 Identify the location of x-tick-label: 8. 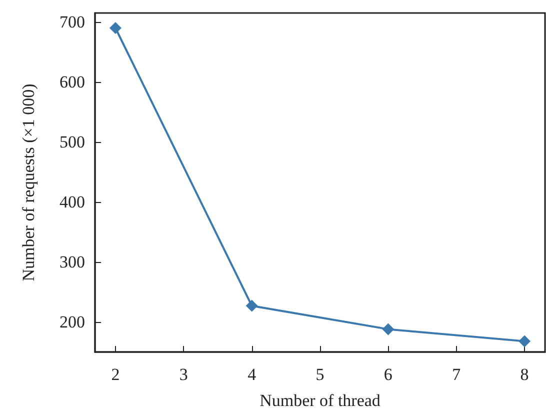
(524, 374).